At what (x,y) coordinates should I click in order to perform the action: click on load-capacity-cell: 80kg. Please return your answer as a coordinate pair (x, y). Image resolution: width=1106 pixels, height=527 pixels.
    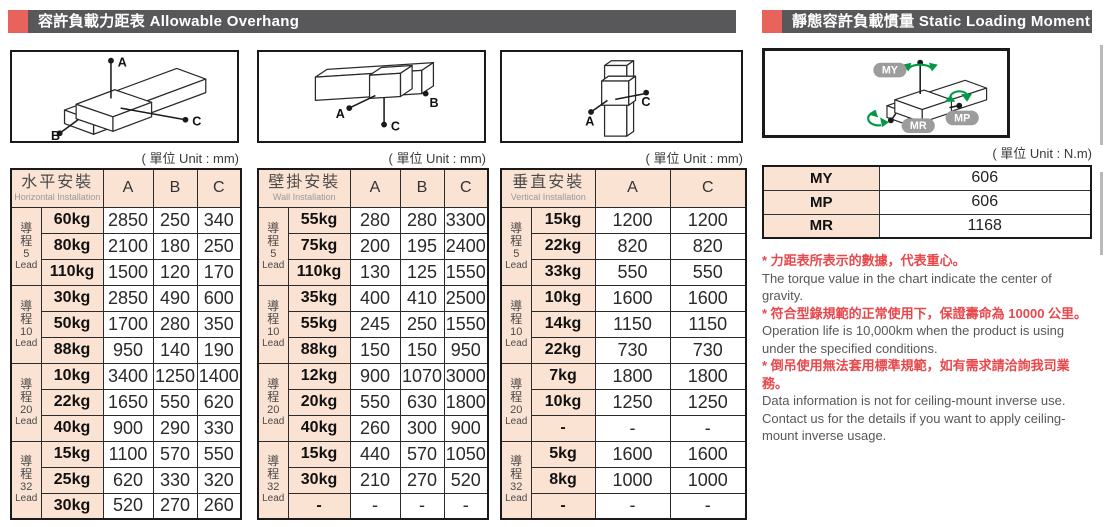
    Looking at the image, I should click on (72, 246).